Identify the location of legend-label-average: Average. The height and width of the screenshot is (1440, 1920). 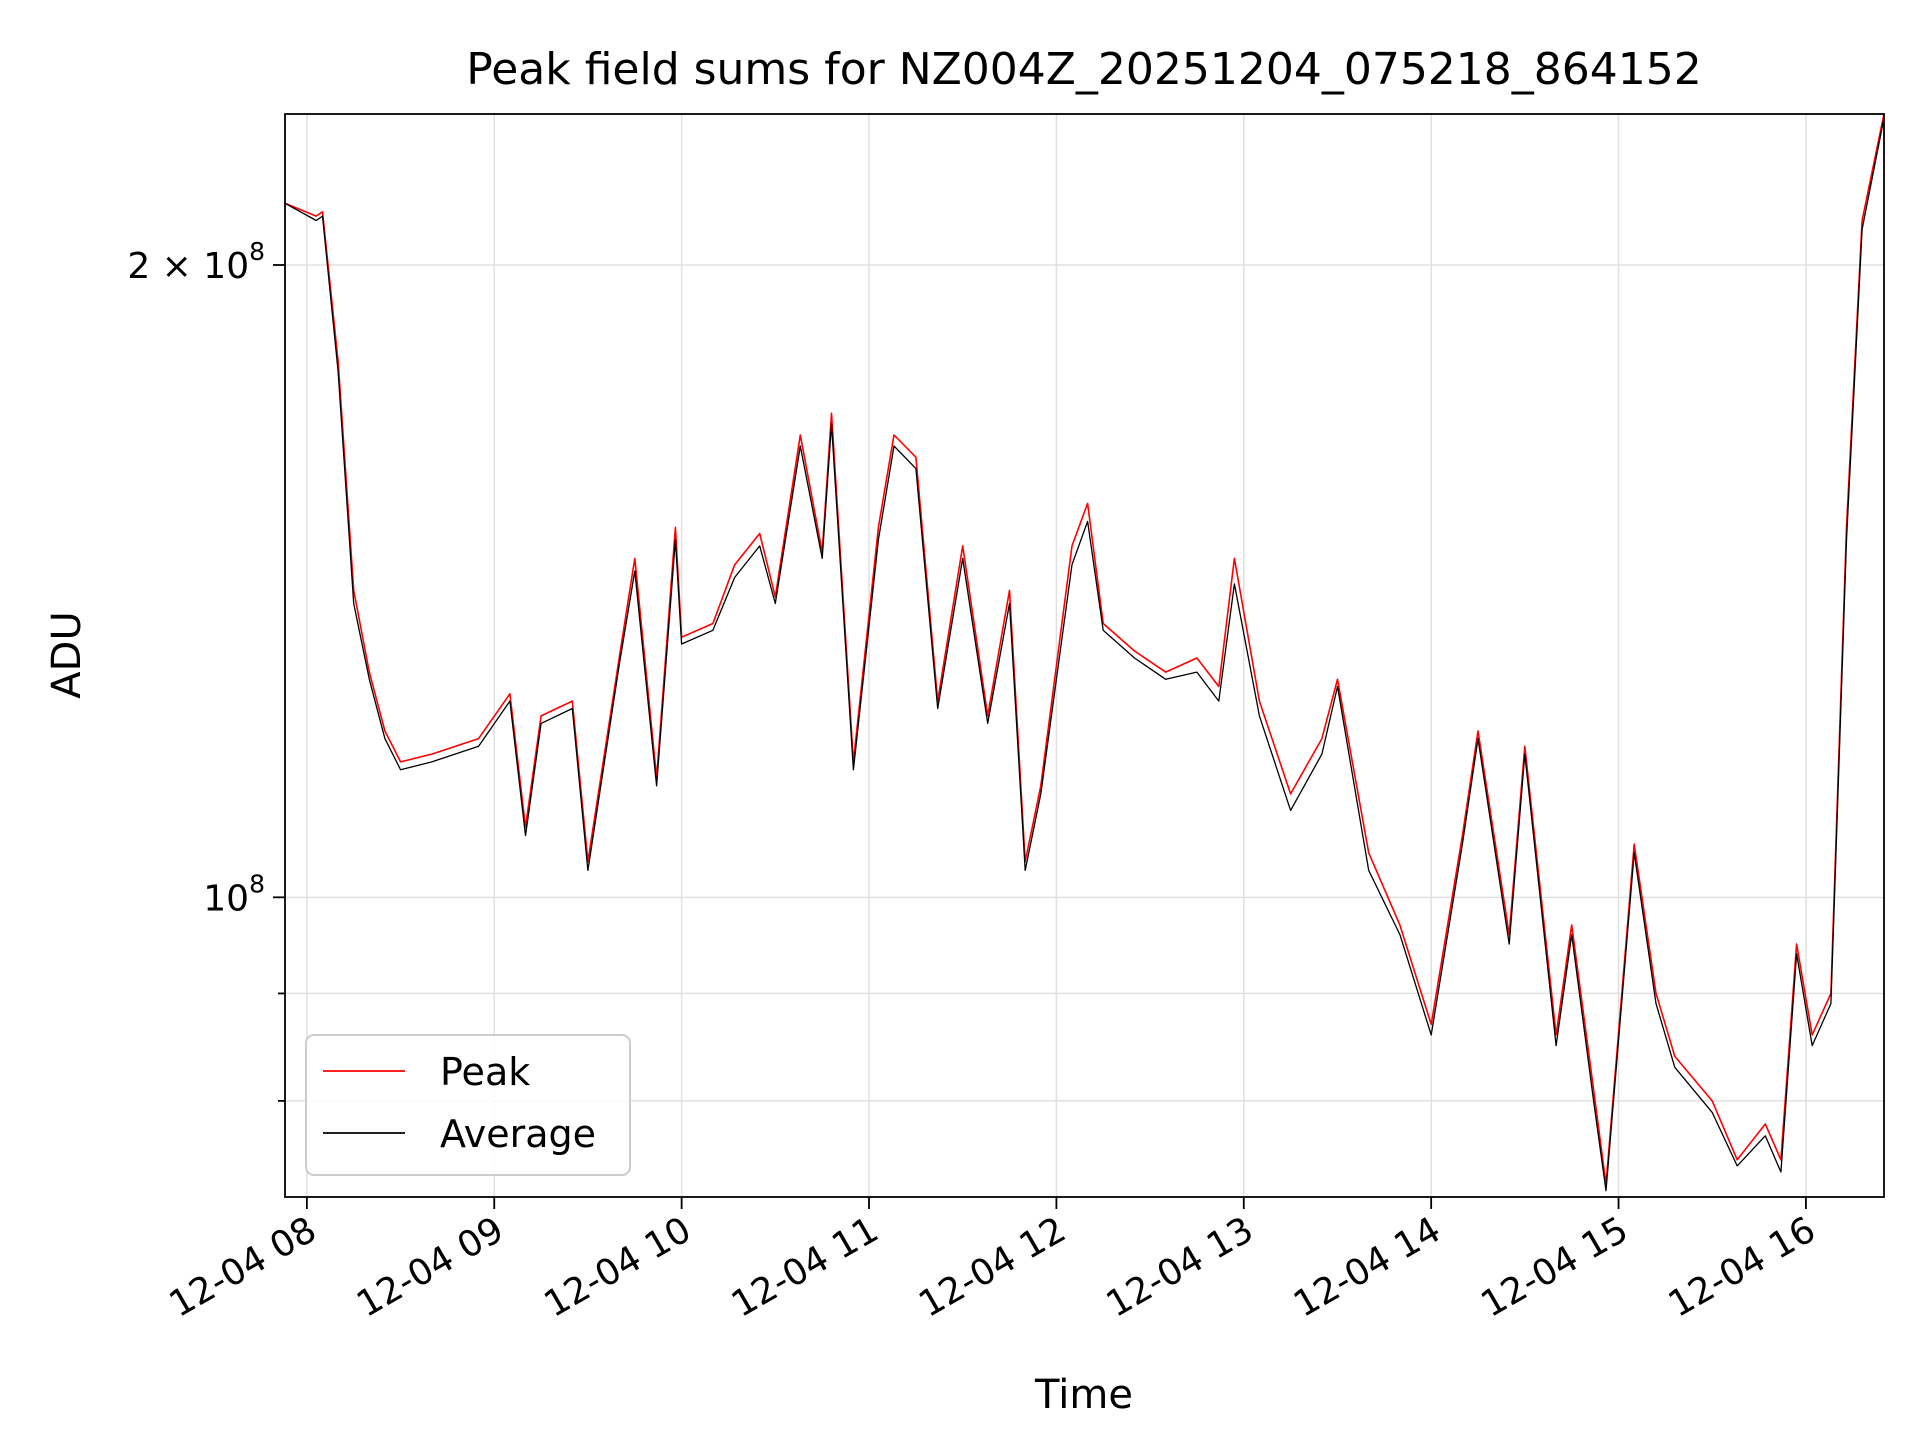
(518, 1134).